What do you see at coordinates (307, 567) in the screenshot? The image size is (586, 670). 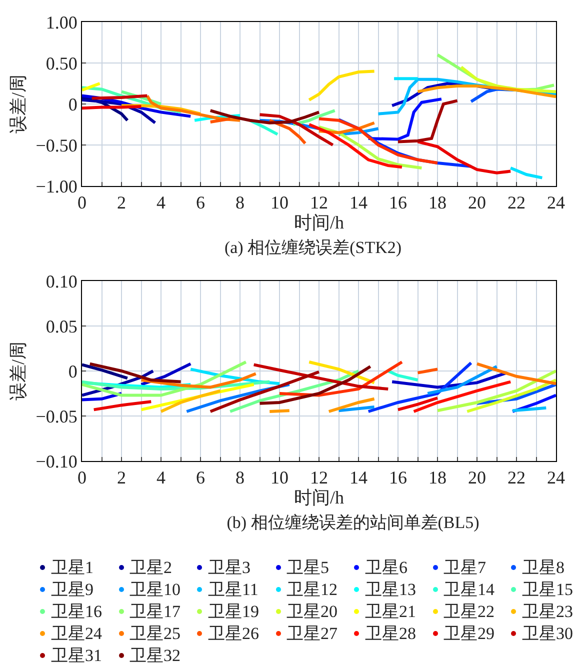 I see `legend-label: 卫星5` at bounding box center [307, 567].